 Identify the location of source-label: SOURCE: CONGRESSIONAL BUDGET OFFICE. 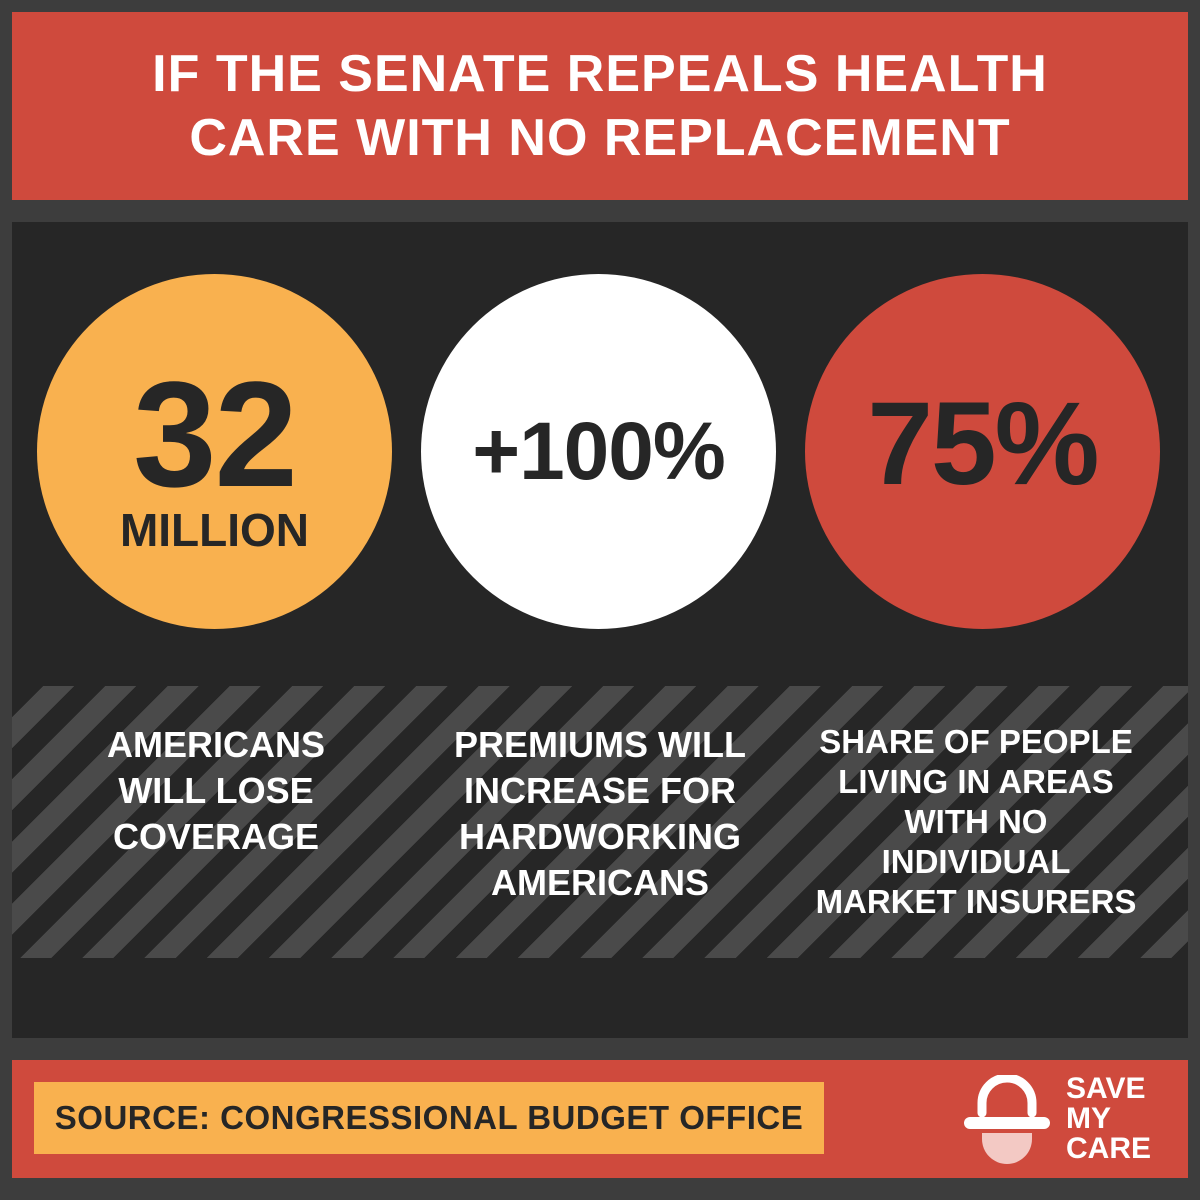
(429, 1118).